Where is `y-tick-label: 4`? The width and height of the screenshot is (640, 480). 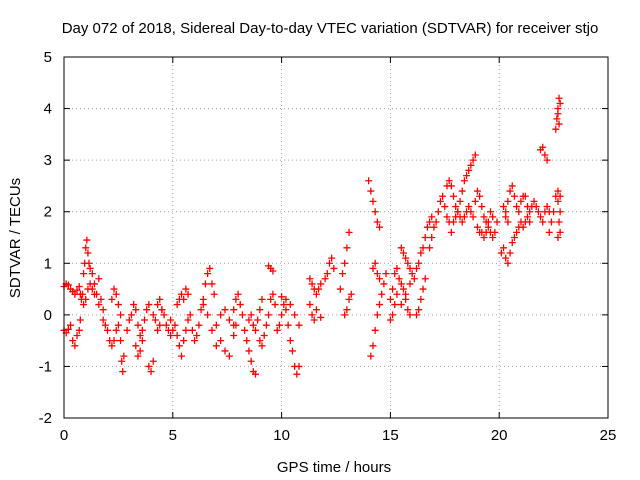
y-tick-label: 4 is located at coordinates (48, 109).